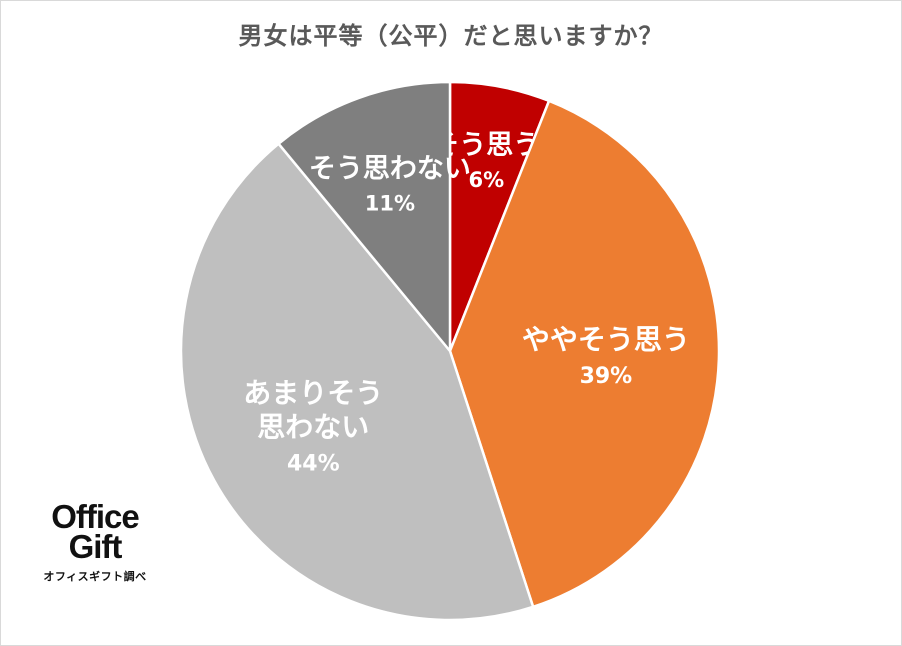 The image size is (902, 646). Describe the element at coordinates (606, 339) in the screenshot. I see `slice-category-label: ややそう思う` at that location.